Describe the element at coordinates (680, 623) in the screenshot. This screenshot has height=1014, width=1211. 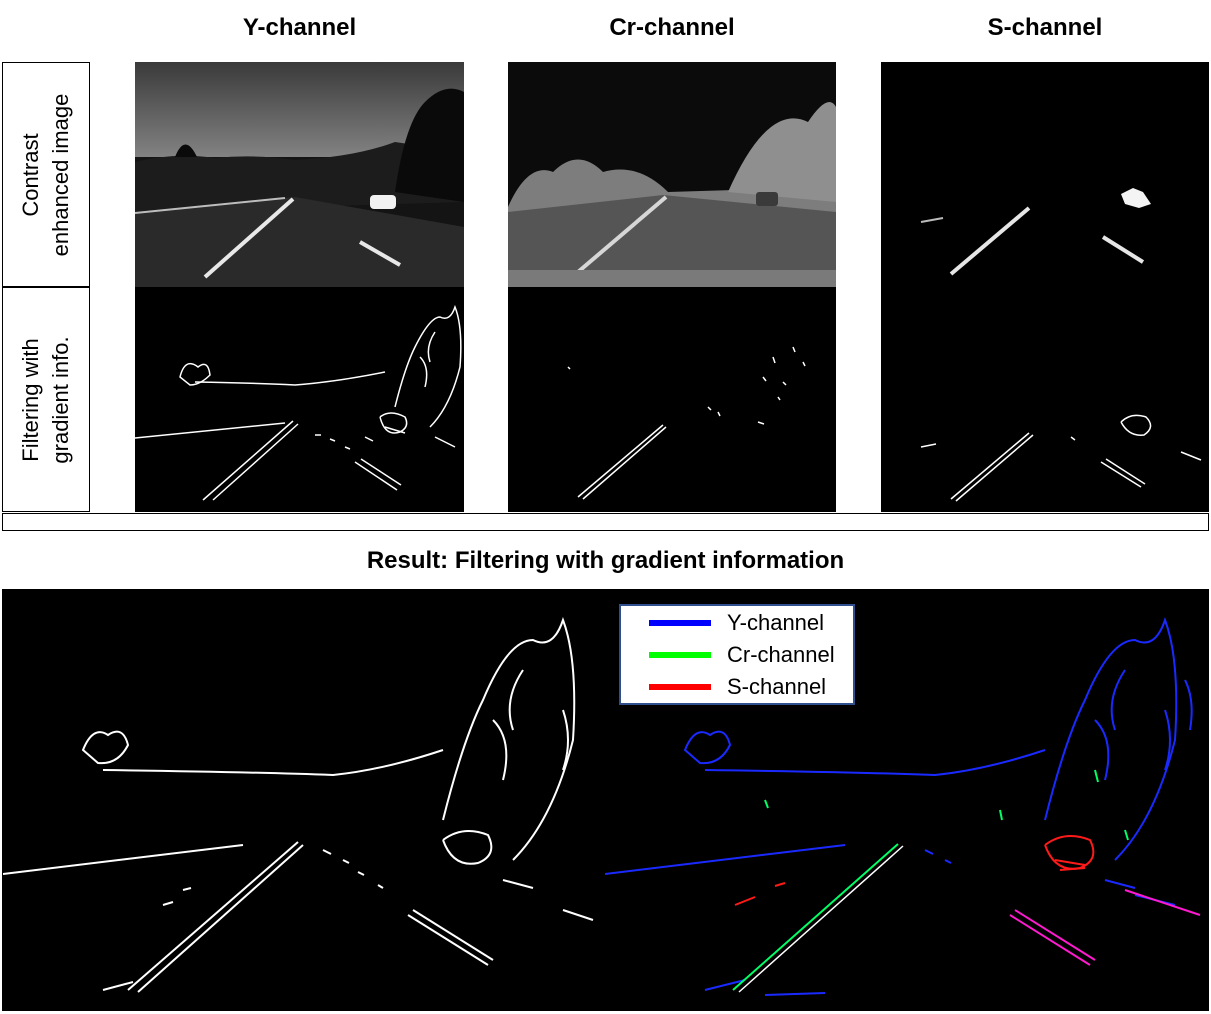
I see `legend-swatch-y` at that location.